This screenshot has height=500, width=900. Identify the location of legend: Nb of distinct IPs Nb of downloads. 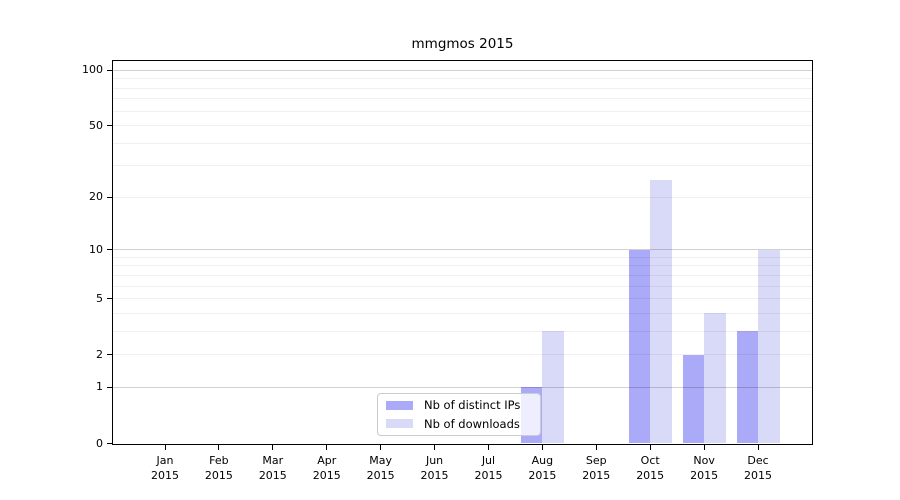
(459, 414).